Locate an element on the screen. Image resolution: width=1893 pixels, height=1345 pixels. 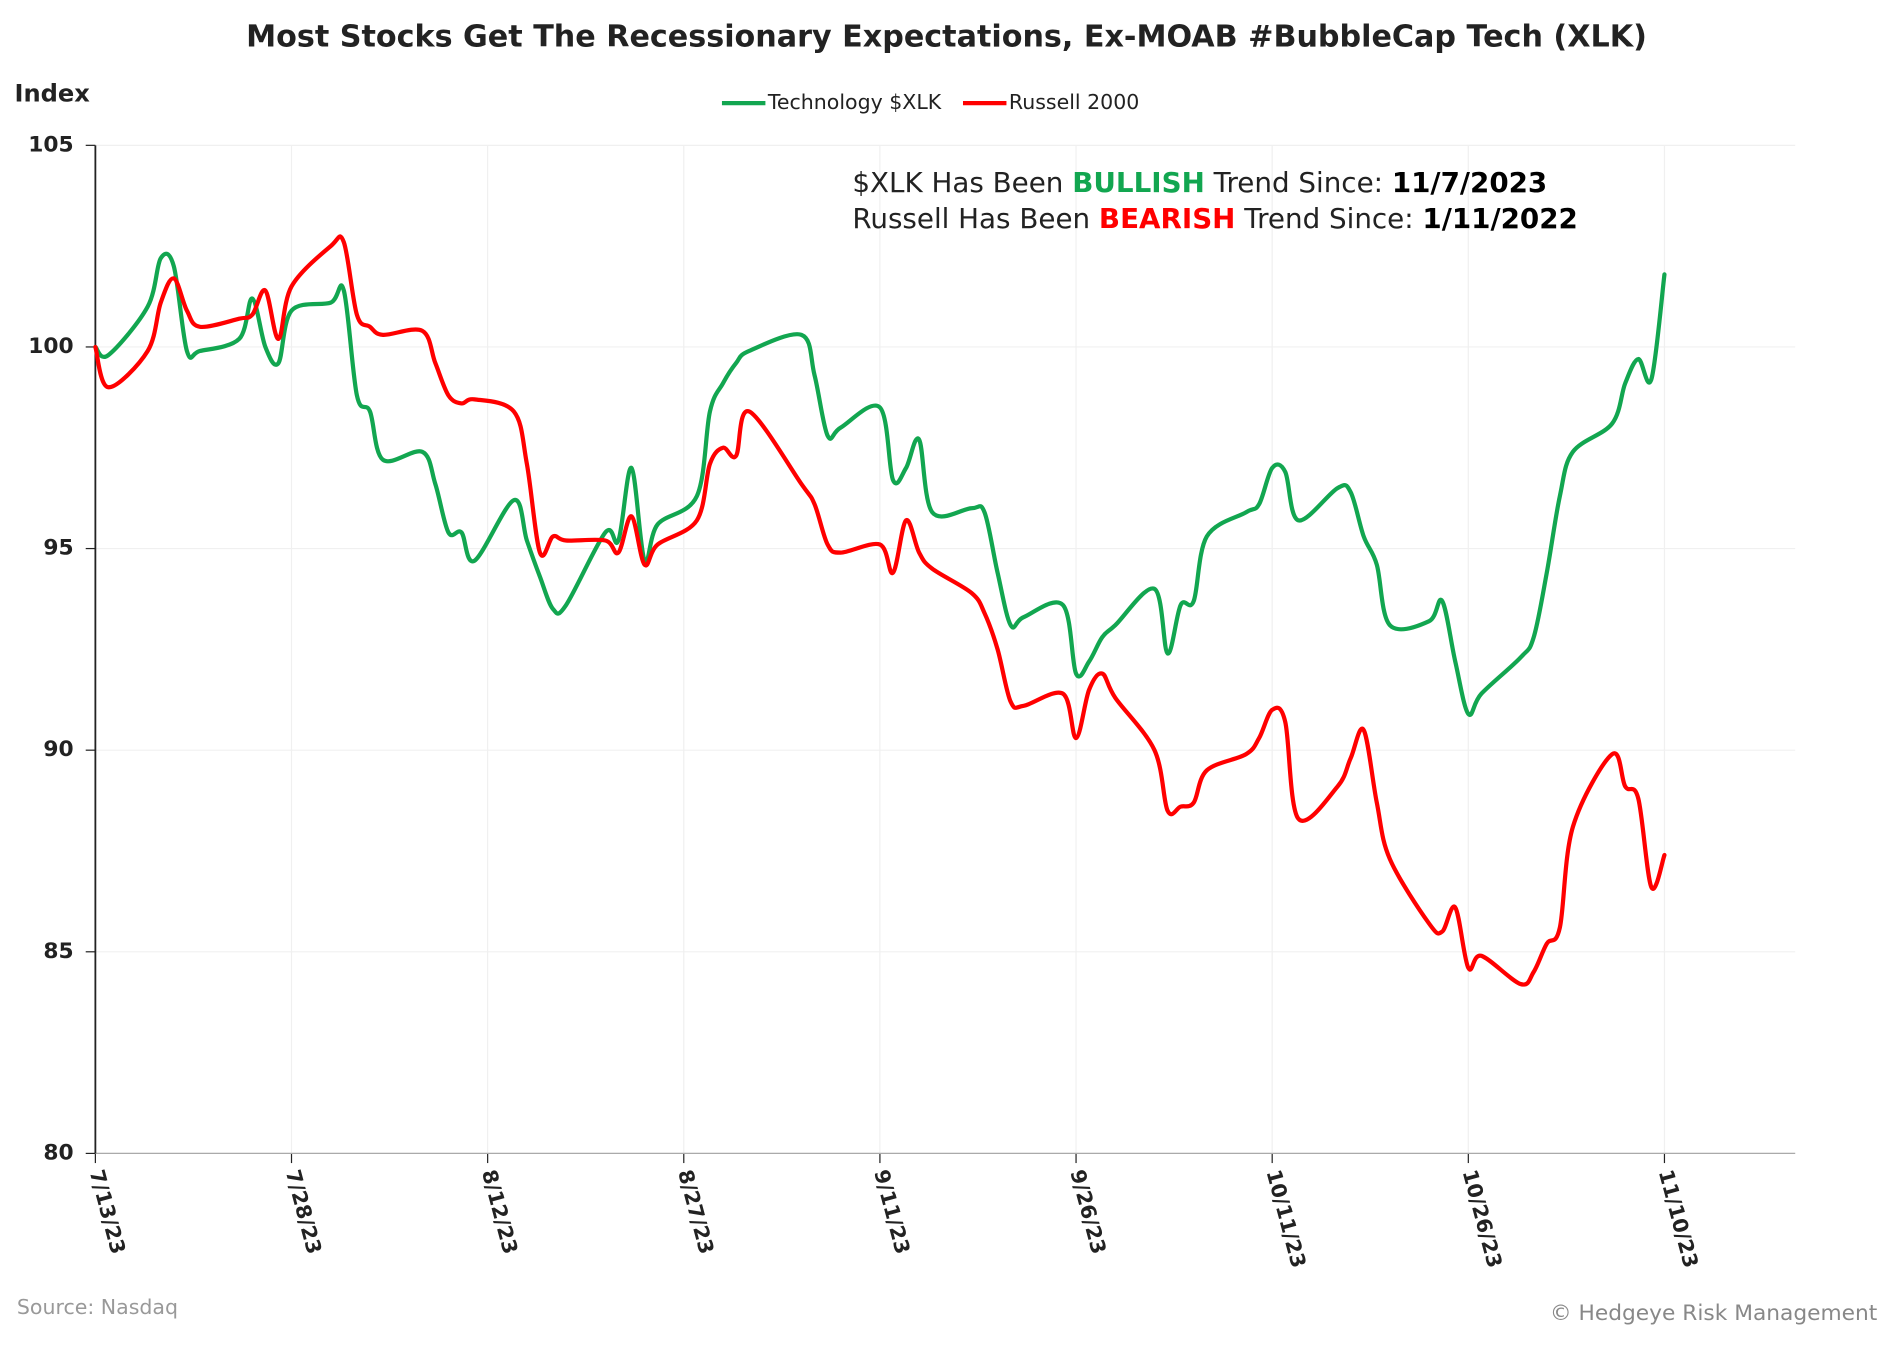
y-tick-label: 90 is located at coordinates (58, 749).